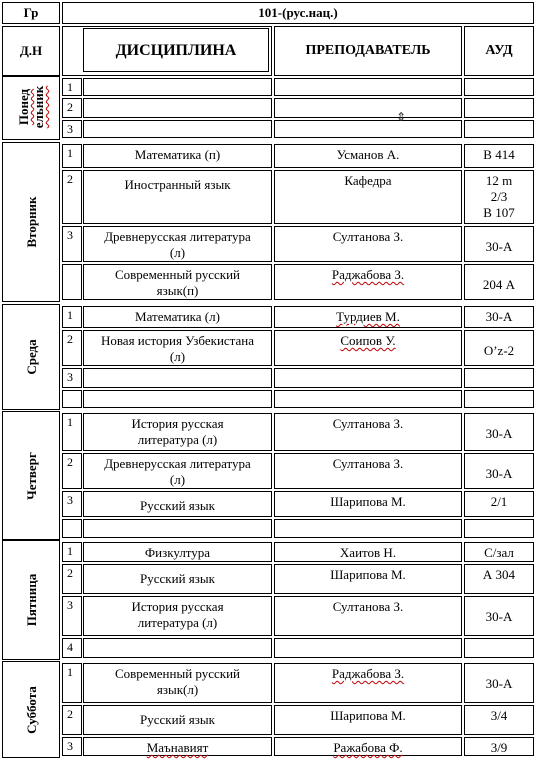  What do you see at coordinates (499, 715) in the screenshot?
I see `room-text: 3/4` at bounding box center [499, 715].